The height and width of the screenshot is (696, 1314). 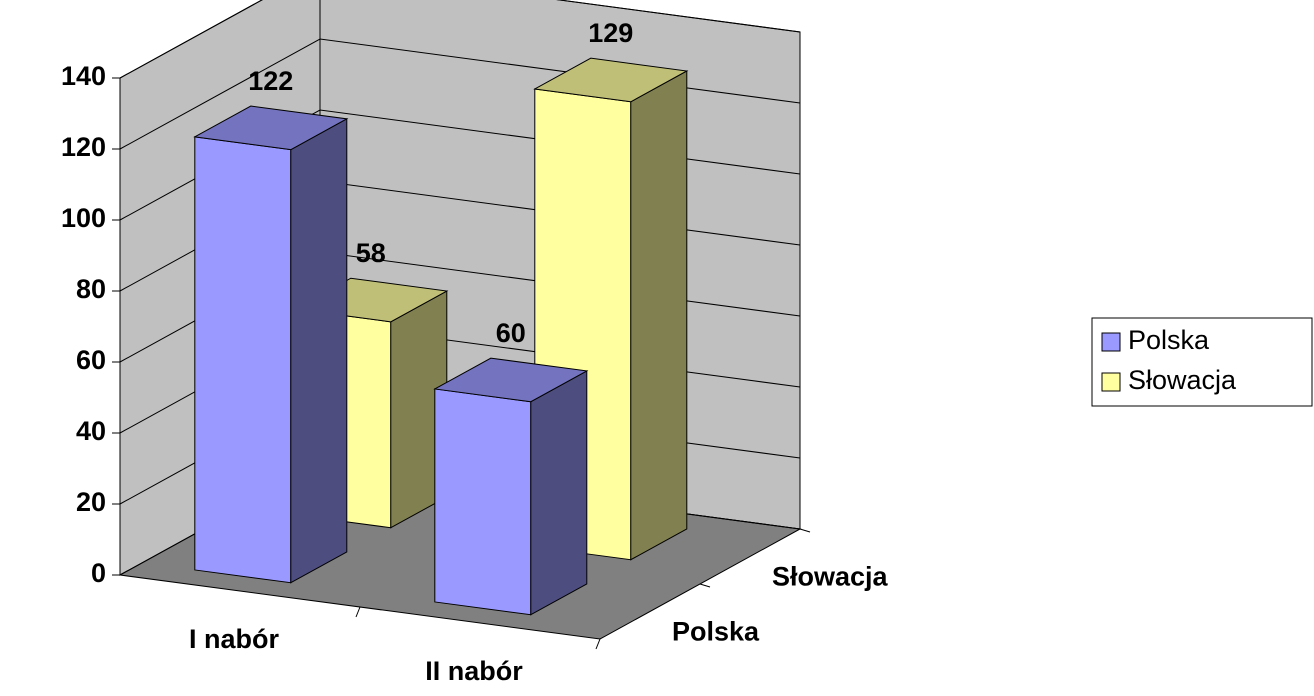 What do you see at coordinates (91, 502) in the screenshot?
I see `y-tick-label: 20` at bounding box center [91, 502].